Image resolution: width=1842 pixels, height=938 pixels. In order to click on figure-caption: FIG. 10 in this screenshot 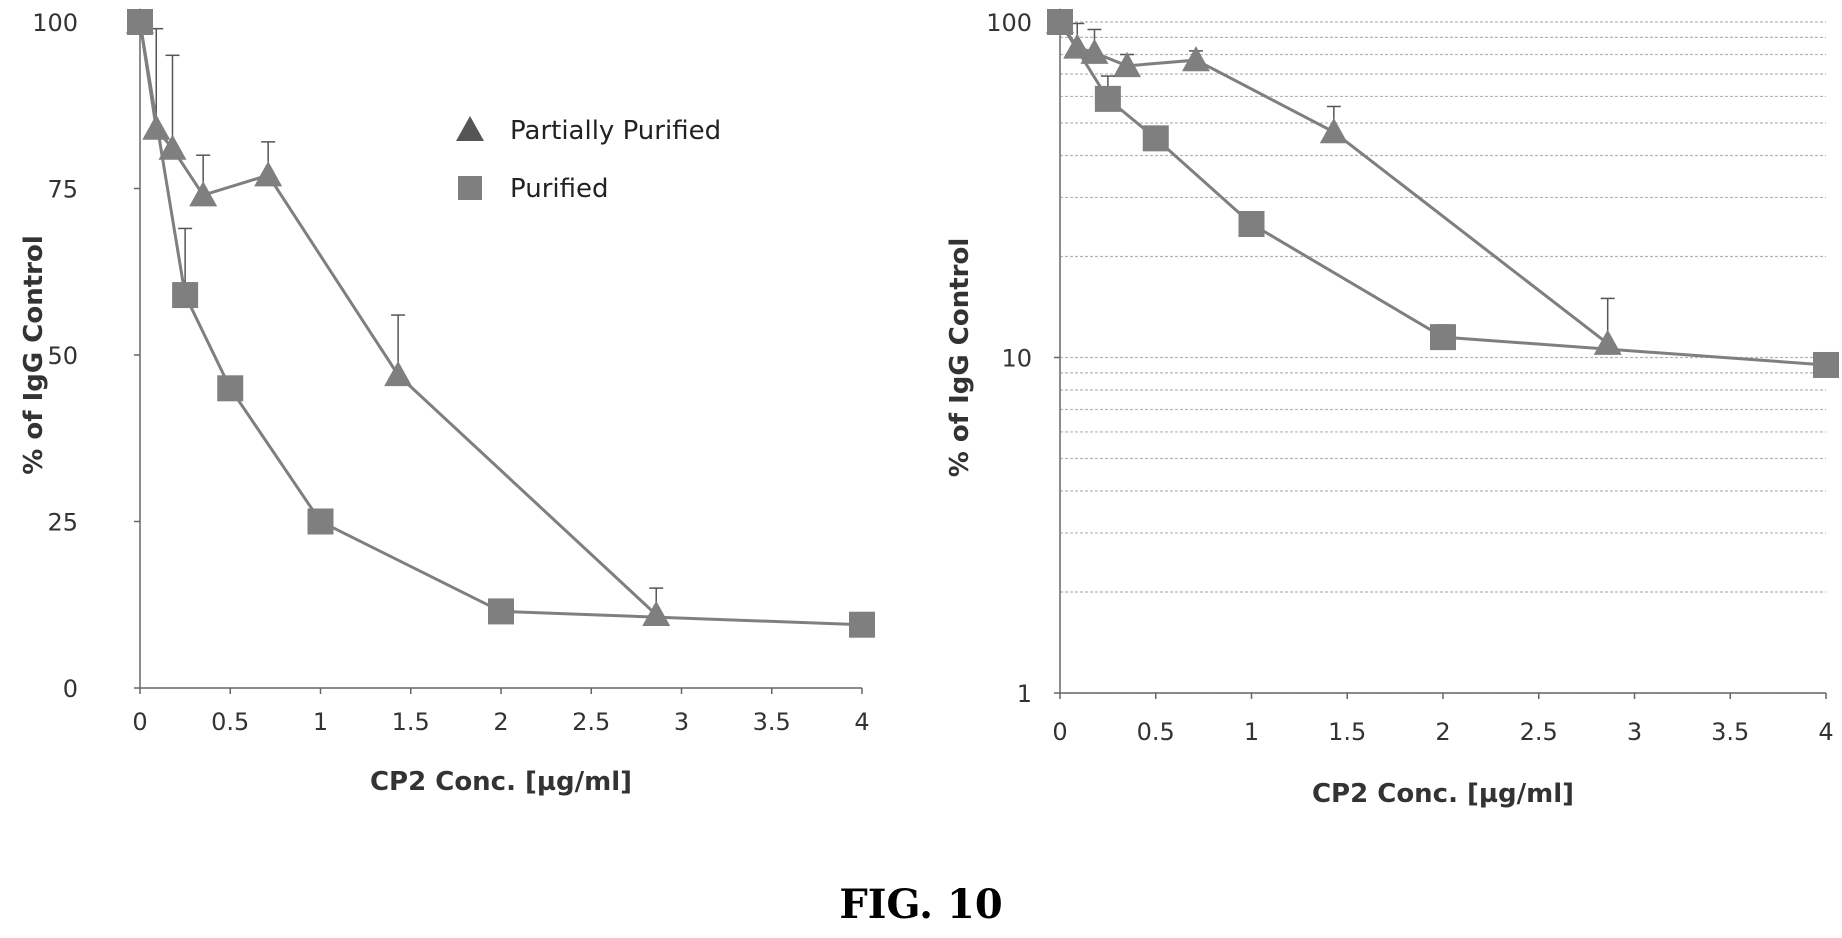, I will do `click(920, 904)`.